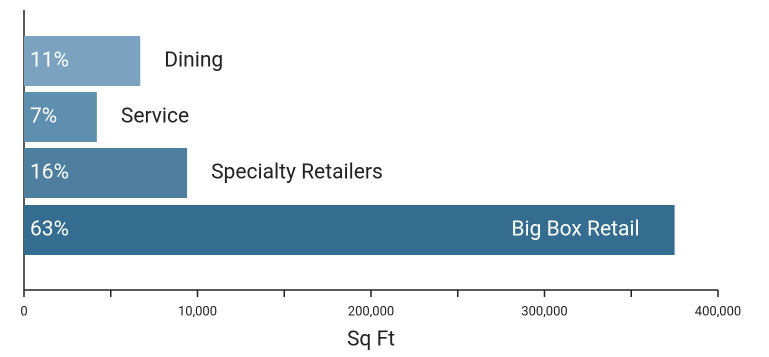 Image resolution: width=769 pixels, height=357 pixels. What do you see at coordinates (43, 117) in the screenshot?
I see `percent-label: 7%` at bounding box center [43, 117].